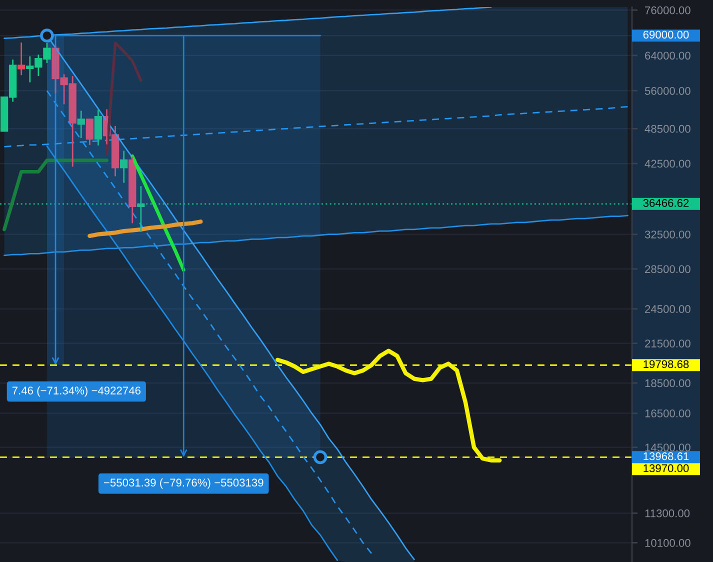 The image size is (713, 562). Describe the element at coordinates (667, 90) in the screenshot. I see `y-tick-label: 56000.00` at that location.